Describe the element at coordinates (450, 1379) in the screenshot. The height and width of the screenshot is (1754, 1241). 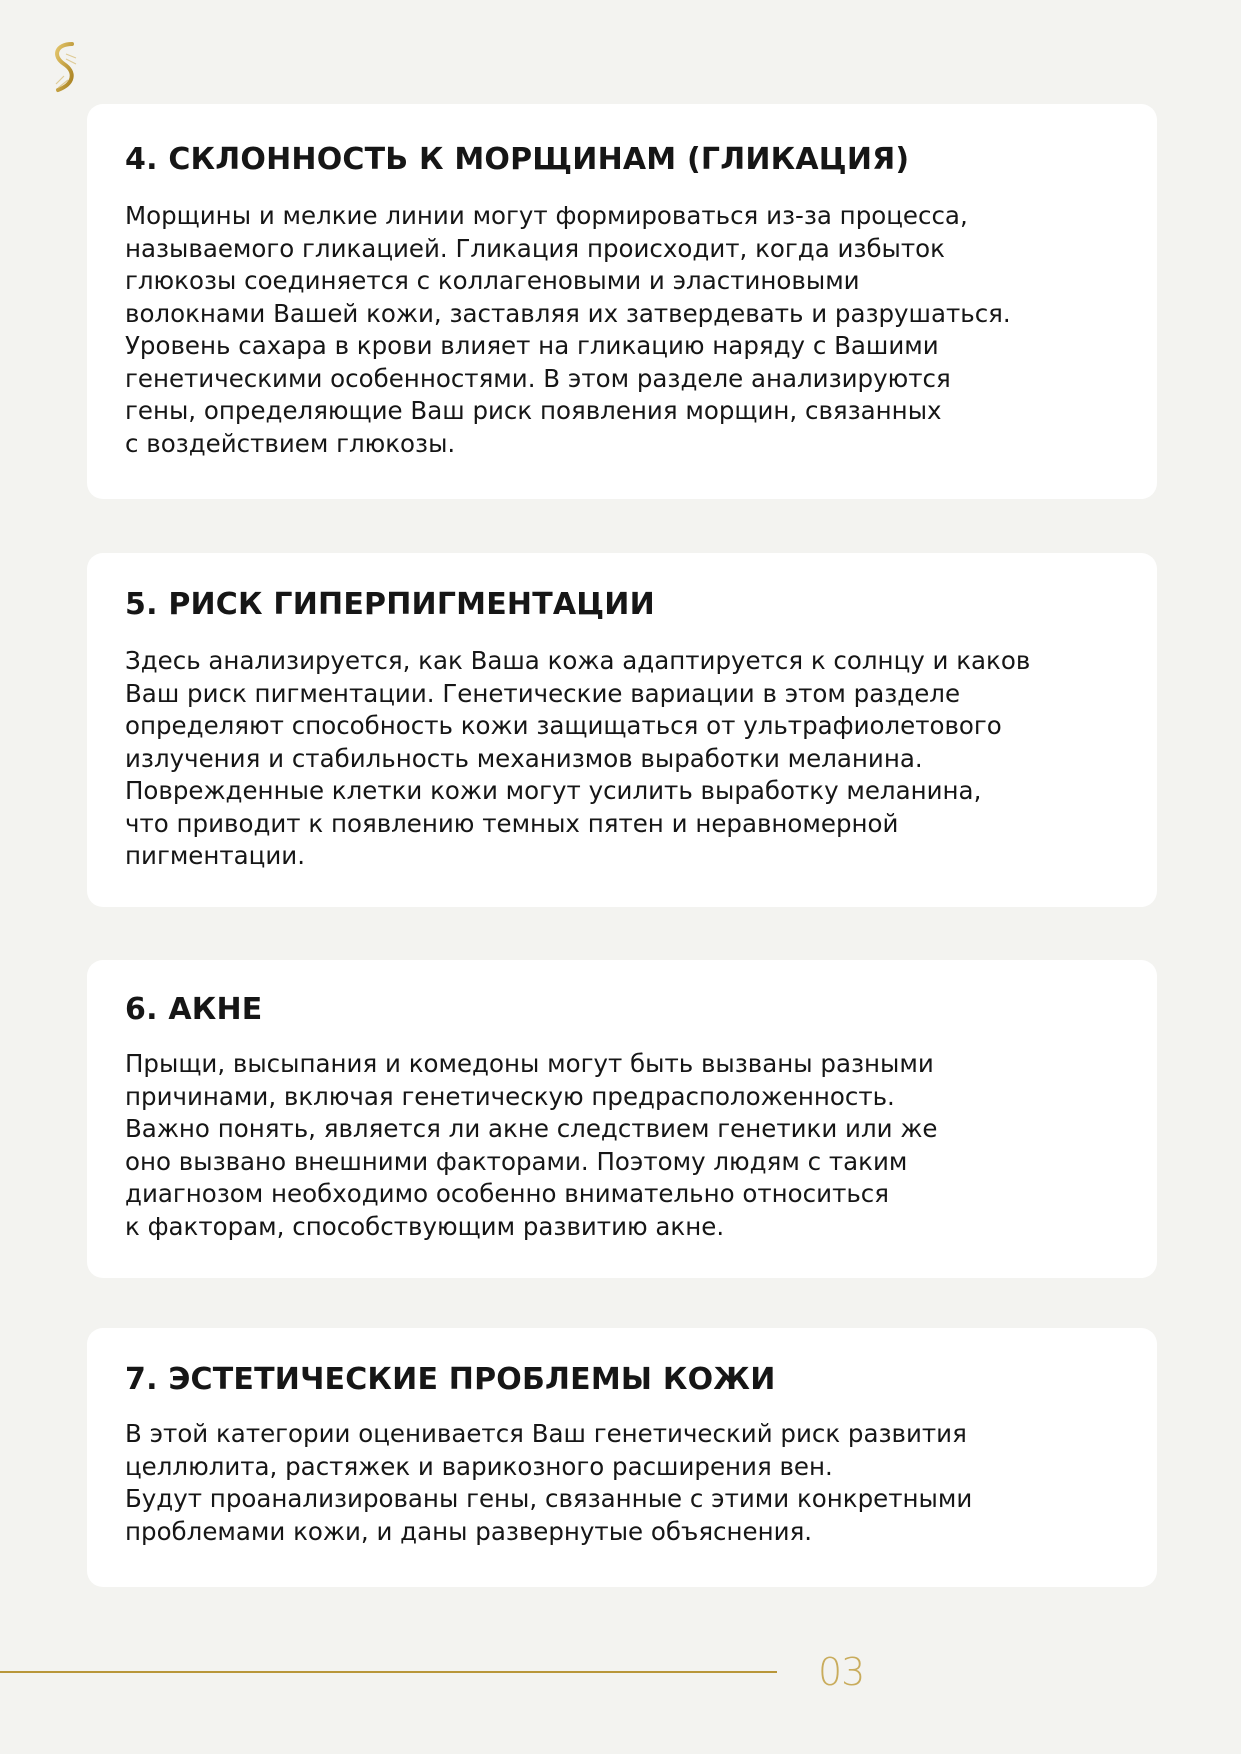
I see `section-title: 7. ЭСТЕТИЧЕСКИЕ ПРОБЛЕМЫ КОЖИ` at that location.